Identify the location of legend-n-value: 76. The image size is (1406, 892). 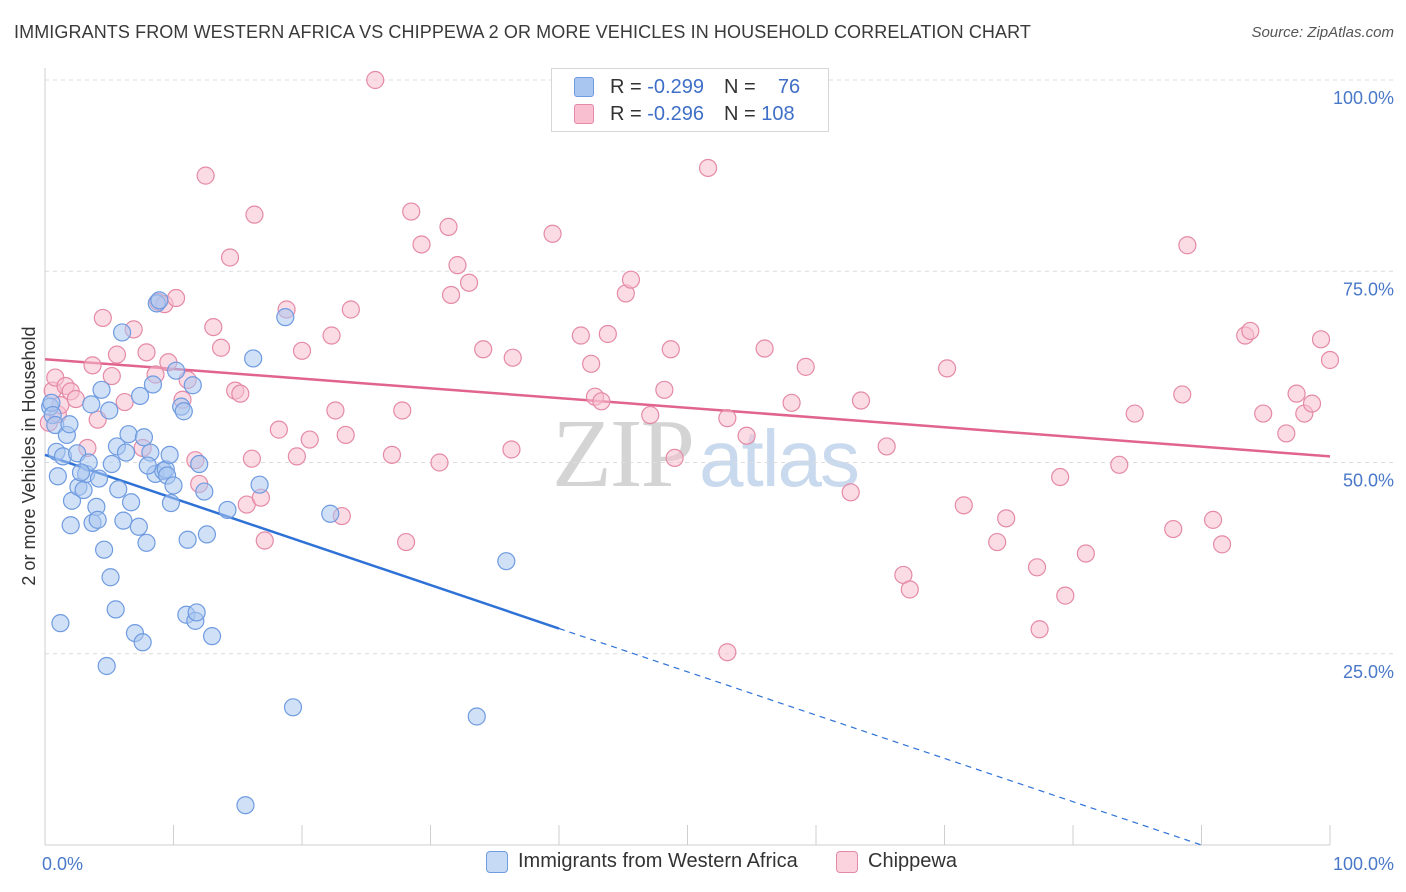
(789, 86).